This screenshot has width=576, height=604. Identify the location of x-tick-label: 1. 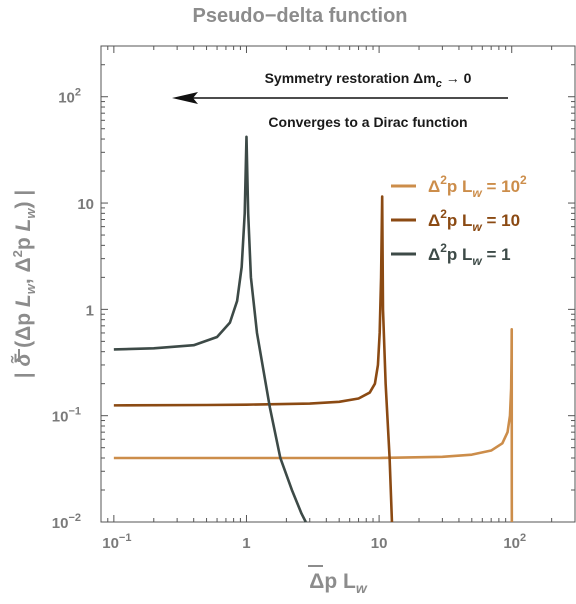
(246, 543).